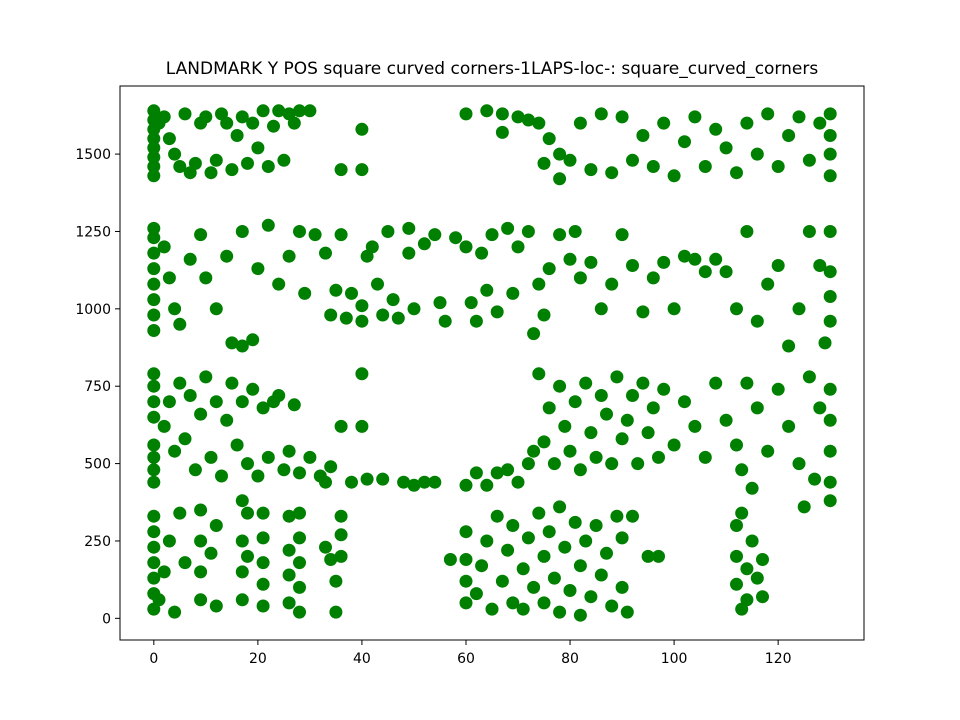 Image resolution: width=960 pixels, height=720 pixels. I want to click on y-axis: 0 250 500 750 1000 1250 1500, so click(97, 387).